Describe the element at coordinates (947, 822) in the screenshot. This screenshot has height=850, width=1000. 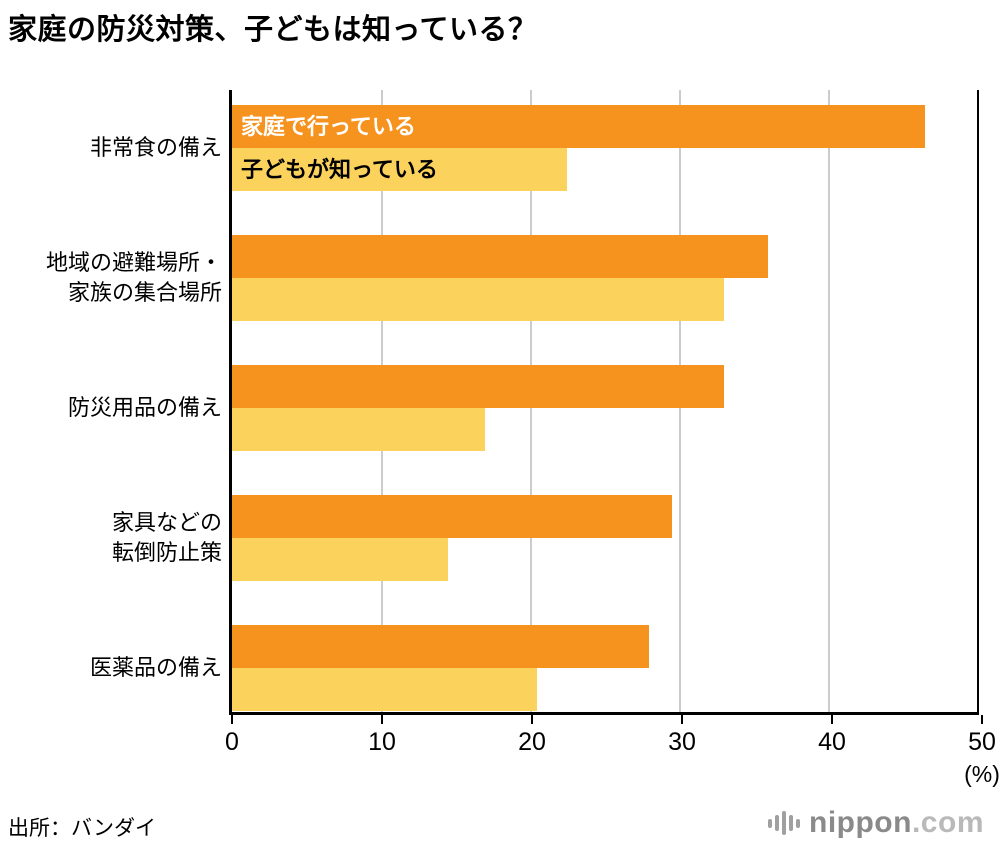
I see `logo-tld: .com` at that location.